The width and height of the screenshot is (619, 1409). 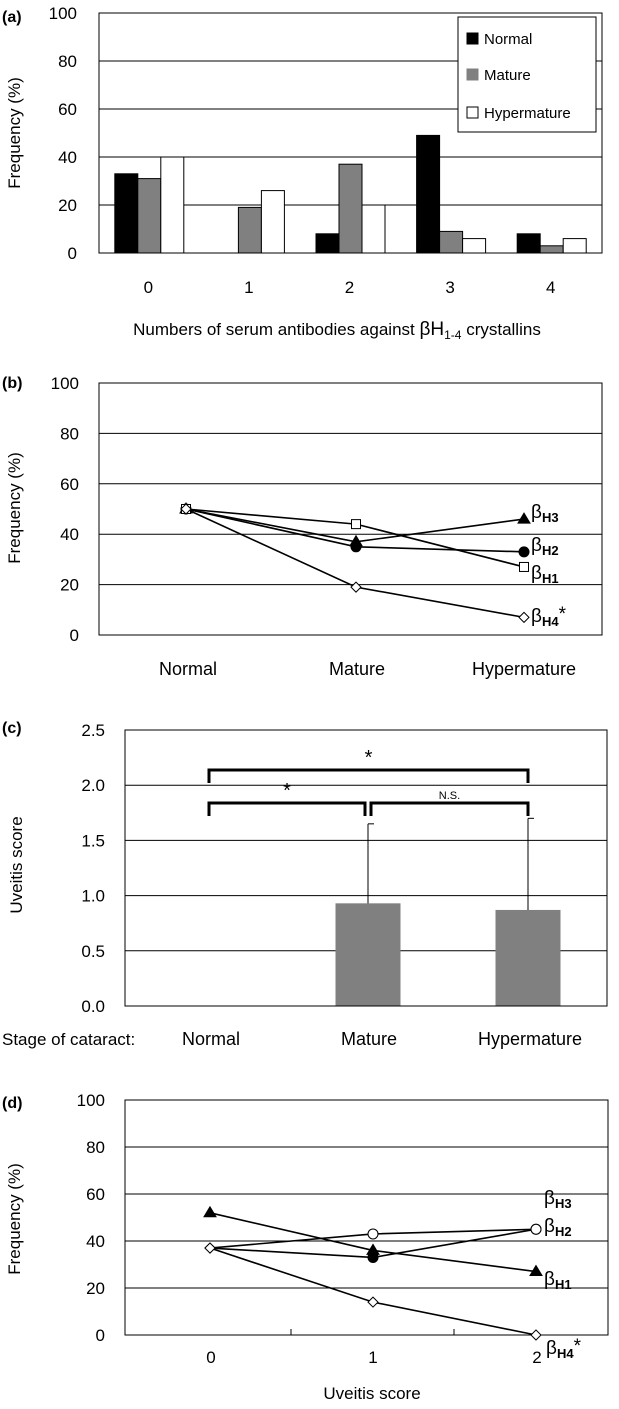 I want to click on legend-label-normal: Normal, so click(x=508, y=39).